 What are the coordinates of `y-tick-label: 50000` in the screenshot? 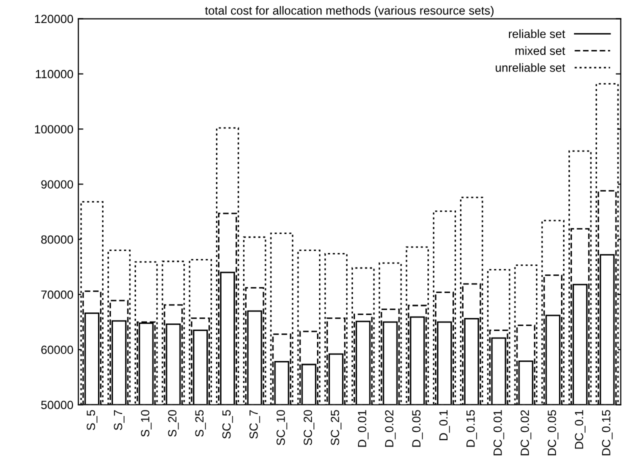 It's located at (57, 405).